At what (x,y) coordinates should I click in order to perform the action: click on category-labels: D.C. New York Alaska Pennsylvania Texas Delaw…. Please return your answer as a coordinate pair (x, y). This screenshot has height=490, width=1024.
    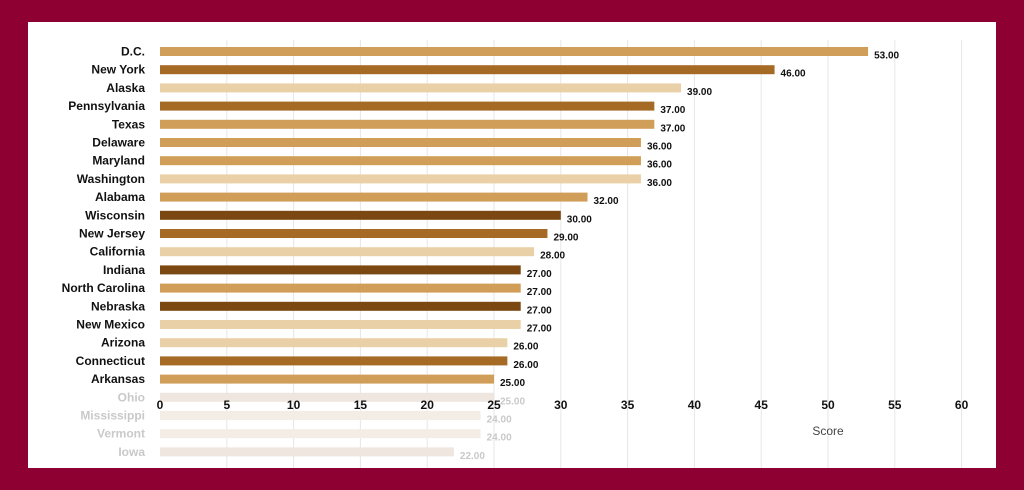
    Looking at the image, I should click on (104, 252).